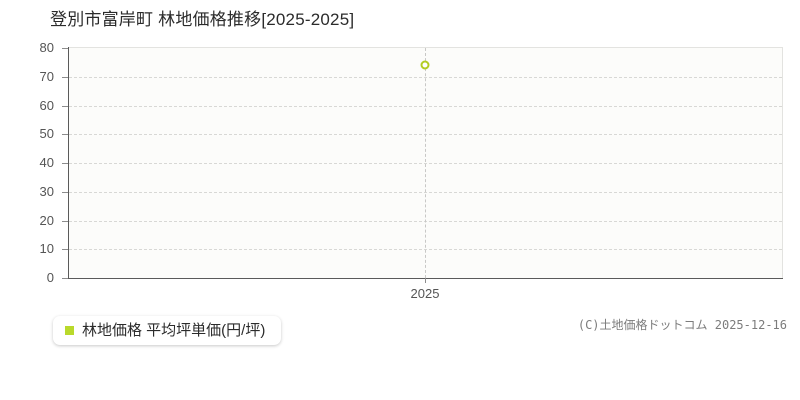 The height and width of the screenshot is (400, 800). I want to click on copyright-notice: (C)土地価格ドットコム 2025-12-16, so click(682, 325).